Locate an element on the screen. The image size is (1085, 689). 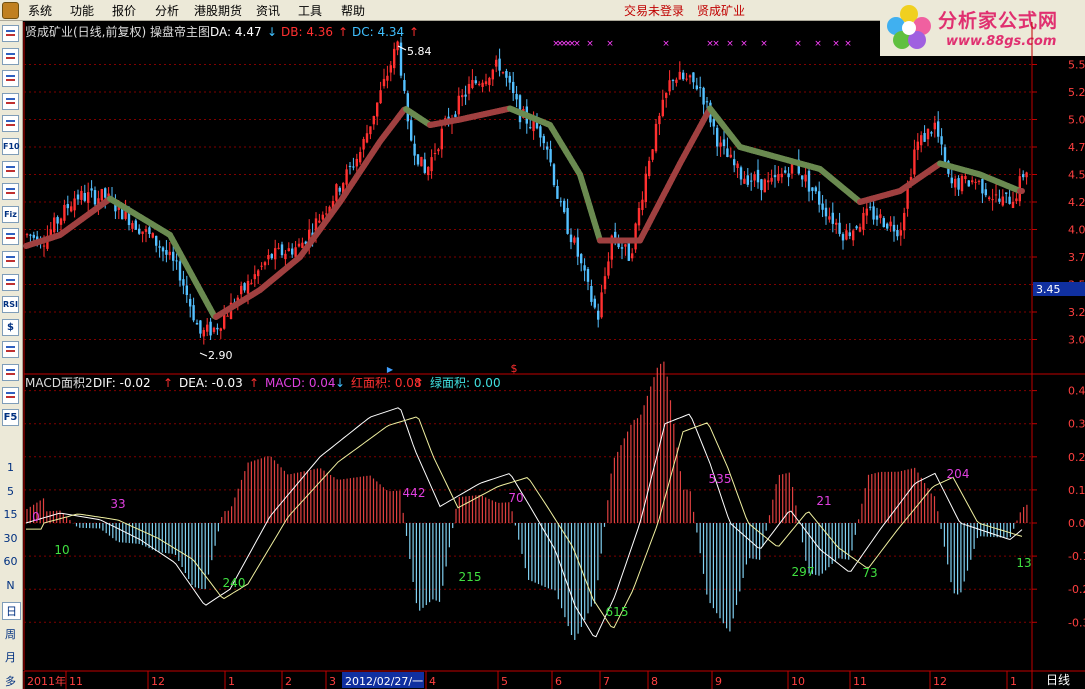
macd-tick-label: 0.10 is located at coordinates (1076, 490).